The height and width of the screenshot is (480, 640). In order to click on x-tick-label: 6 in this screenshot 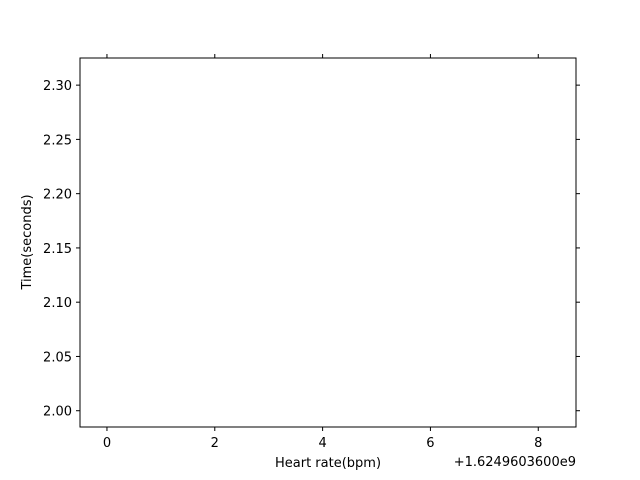, I will do `click(430, 443)`.